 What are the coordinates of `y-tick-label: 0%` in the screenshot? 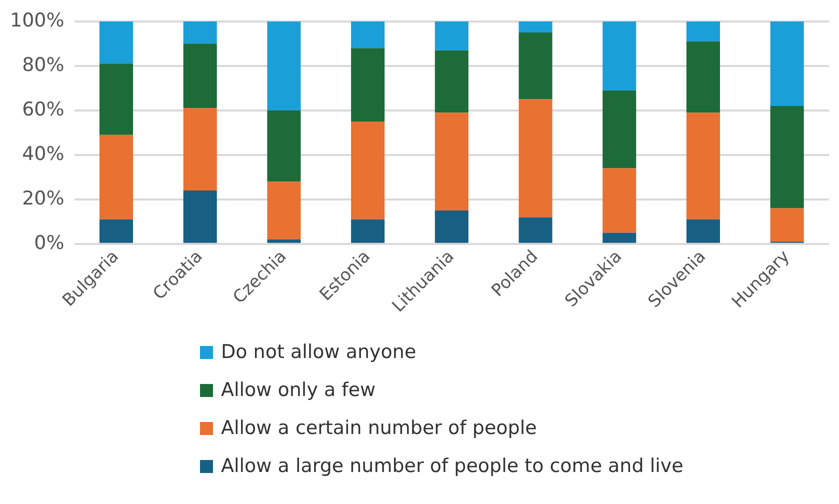 It's located at (49, 243).